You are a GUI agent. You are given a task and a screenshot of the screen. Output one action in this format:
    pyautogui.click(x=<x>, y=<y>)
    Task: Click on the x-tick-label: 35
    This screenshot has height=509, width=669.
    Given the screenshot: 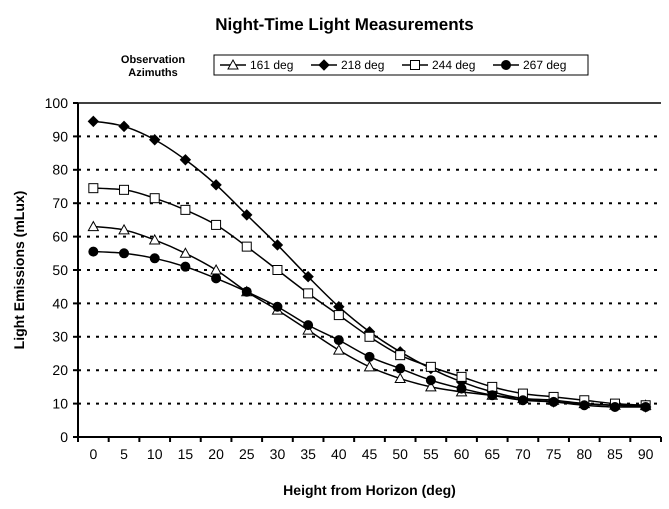 What is the action you would take?
    pyautogui.click(x=308, y=454)
    